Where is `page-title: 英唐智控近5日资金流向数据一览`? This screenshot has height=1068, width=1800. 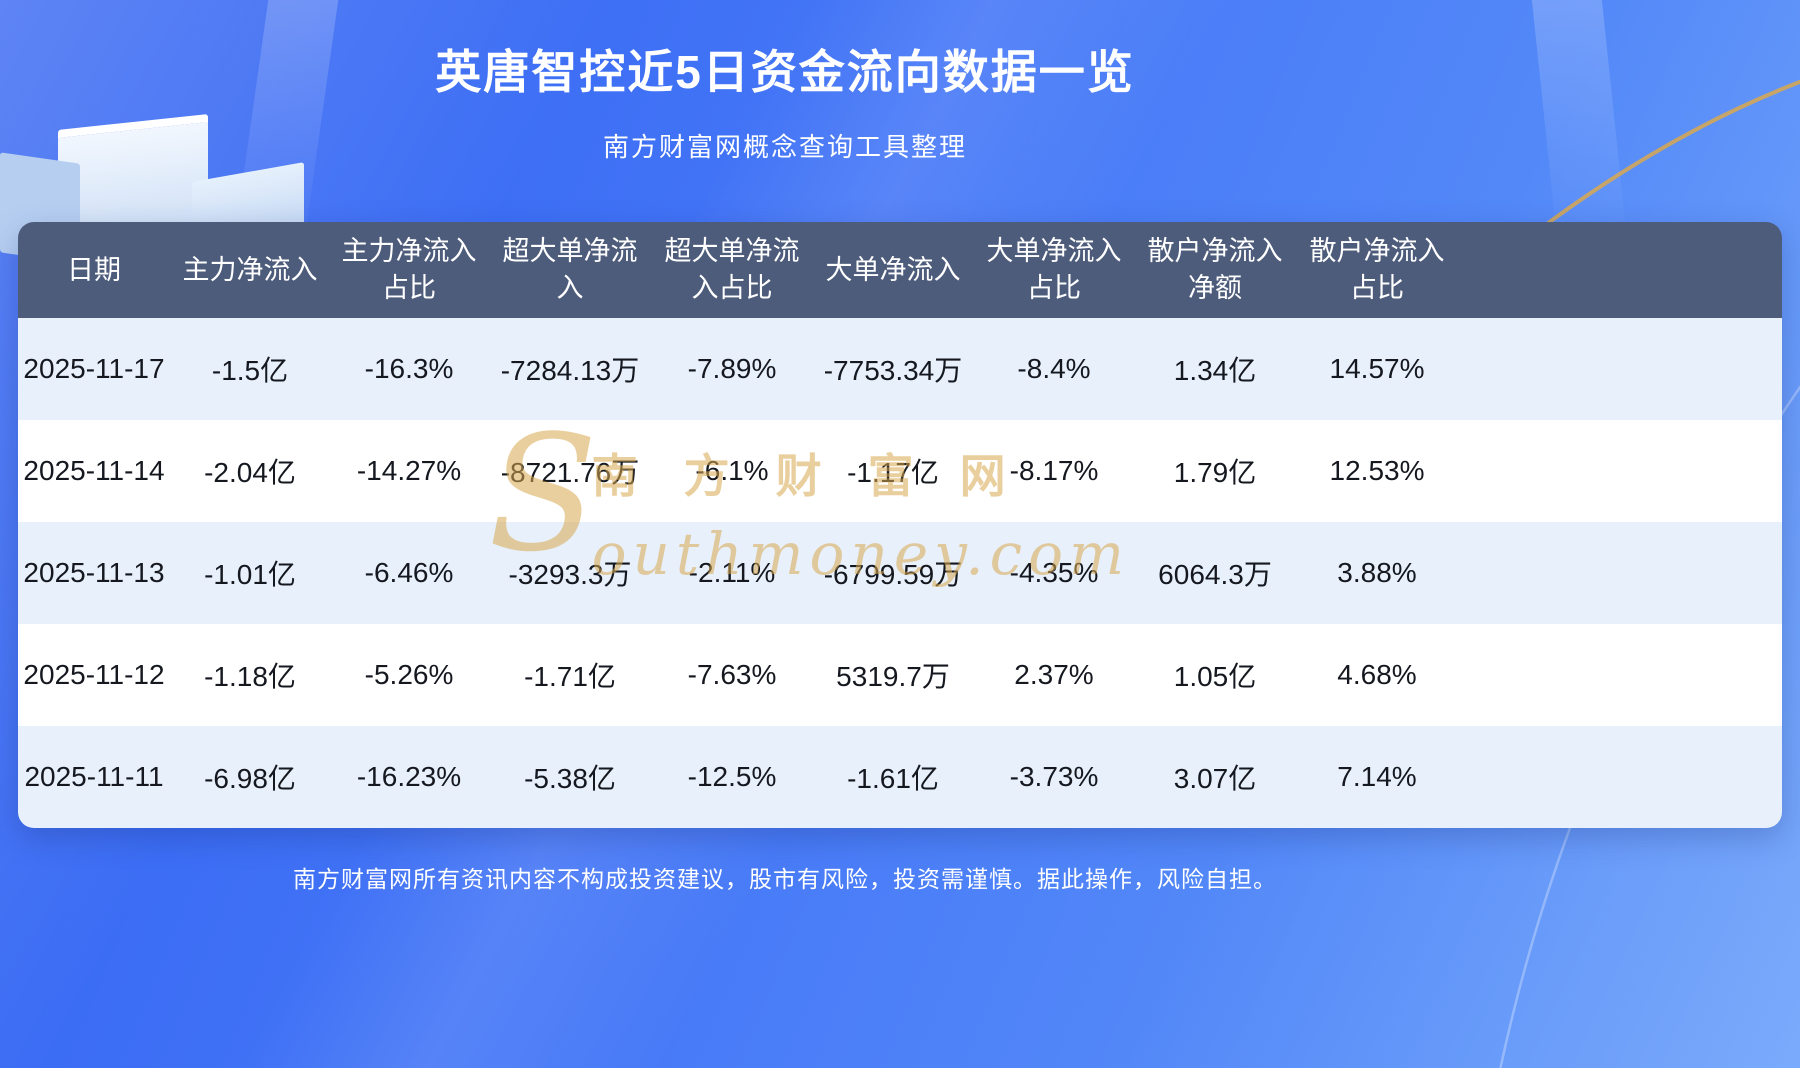 page-title: 英唐智控近5日资金流向数据一览 is located at coordinates (785, 72).